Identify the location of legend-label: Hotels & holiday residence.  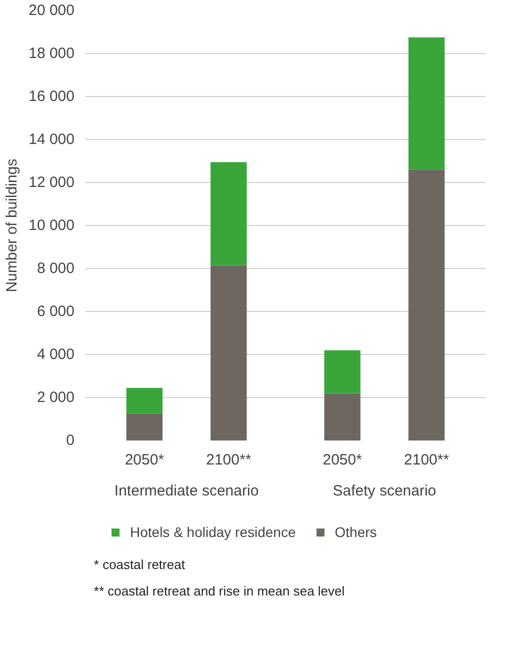
(213, 532).